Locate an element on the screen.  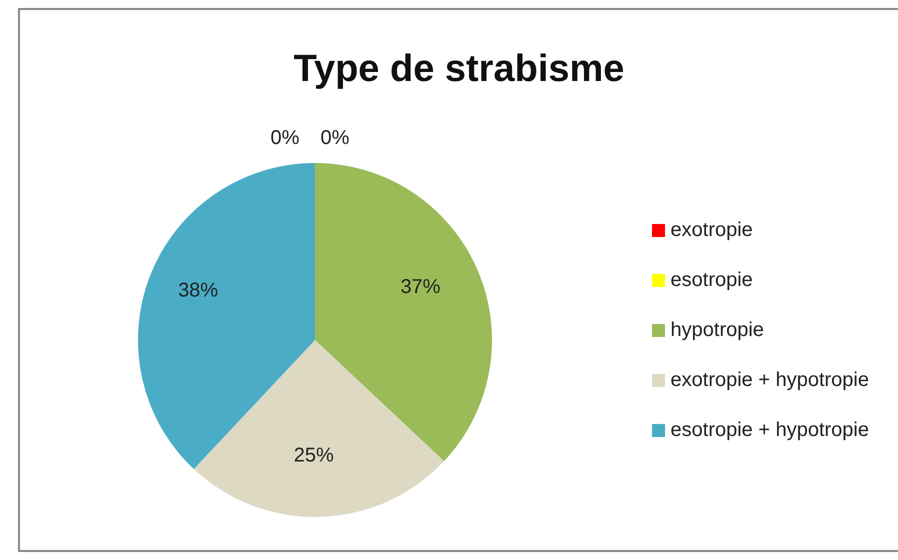
legend-label: esotropie + hypotropie is located at coordinates (769, 430).